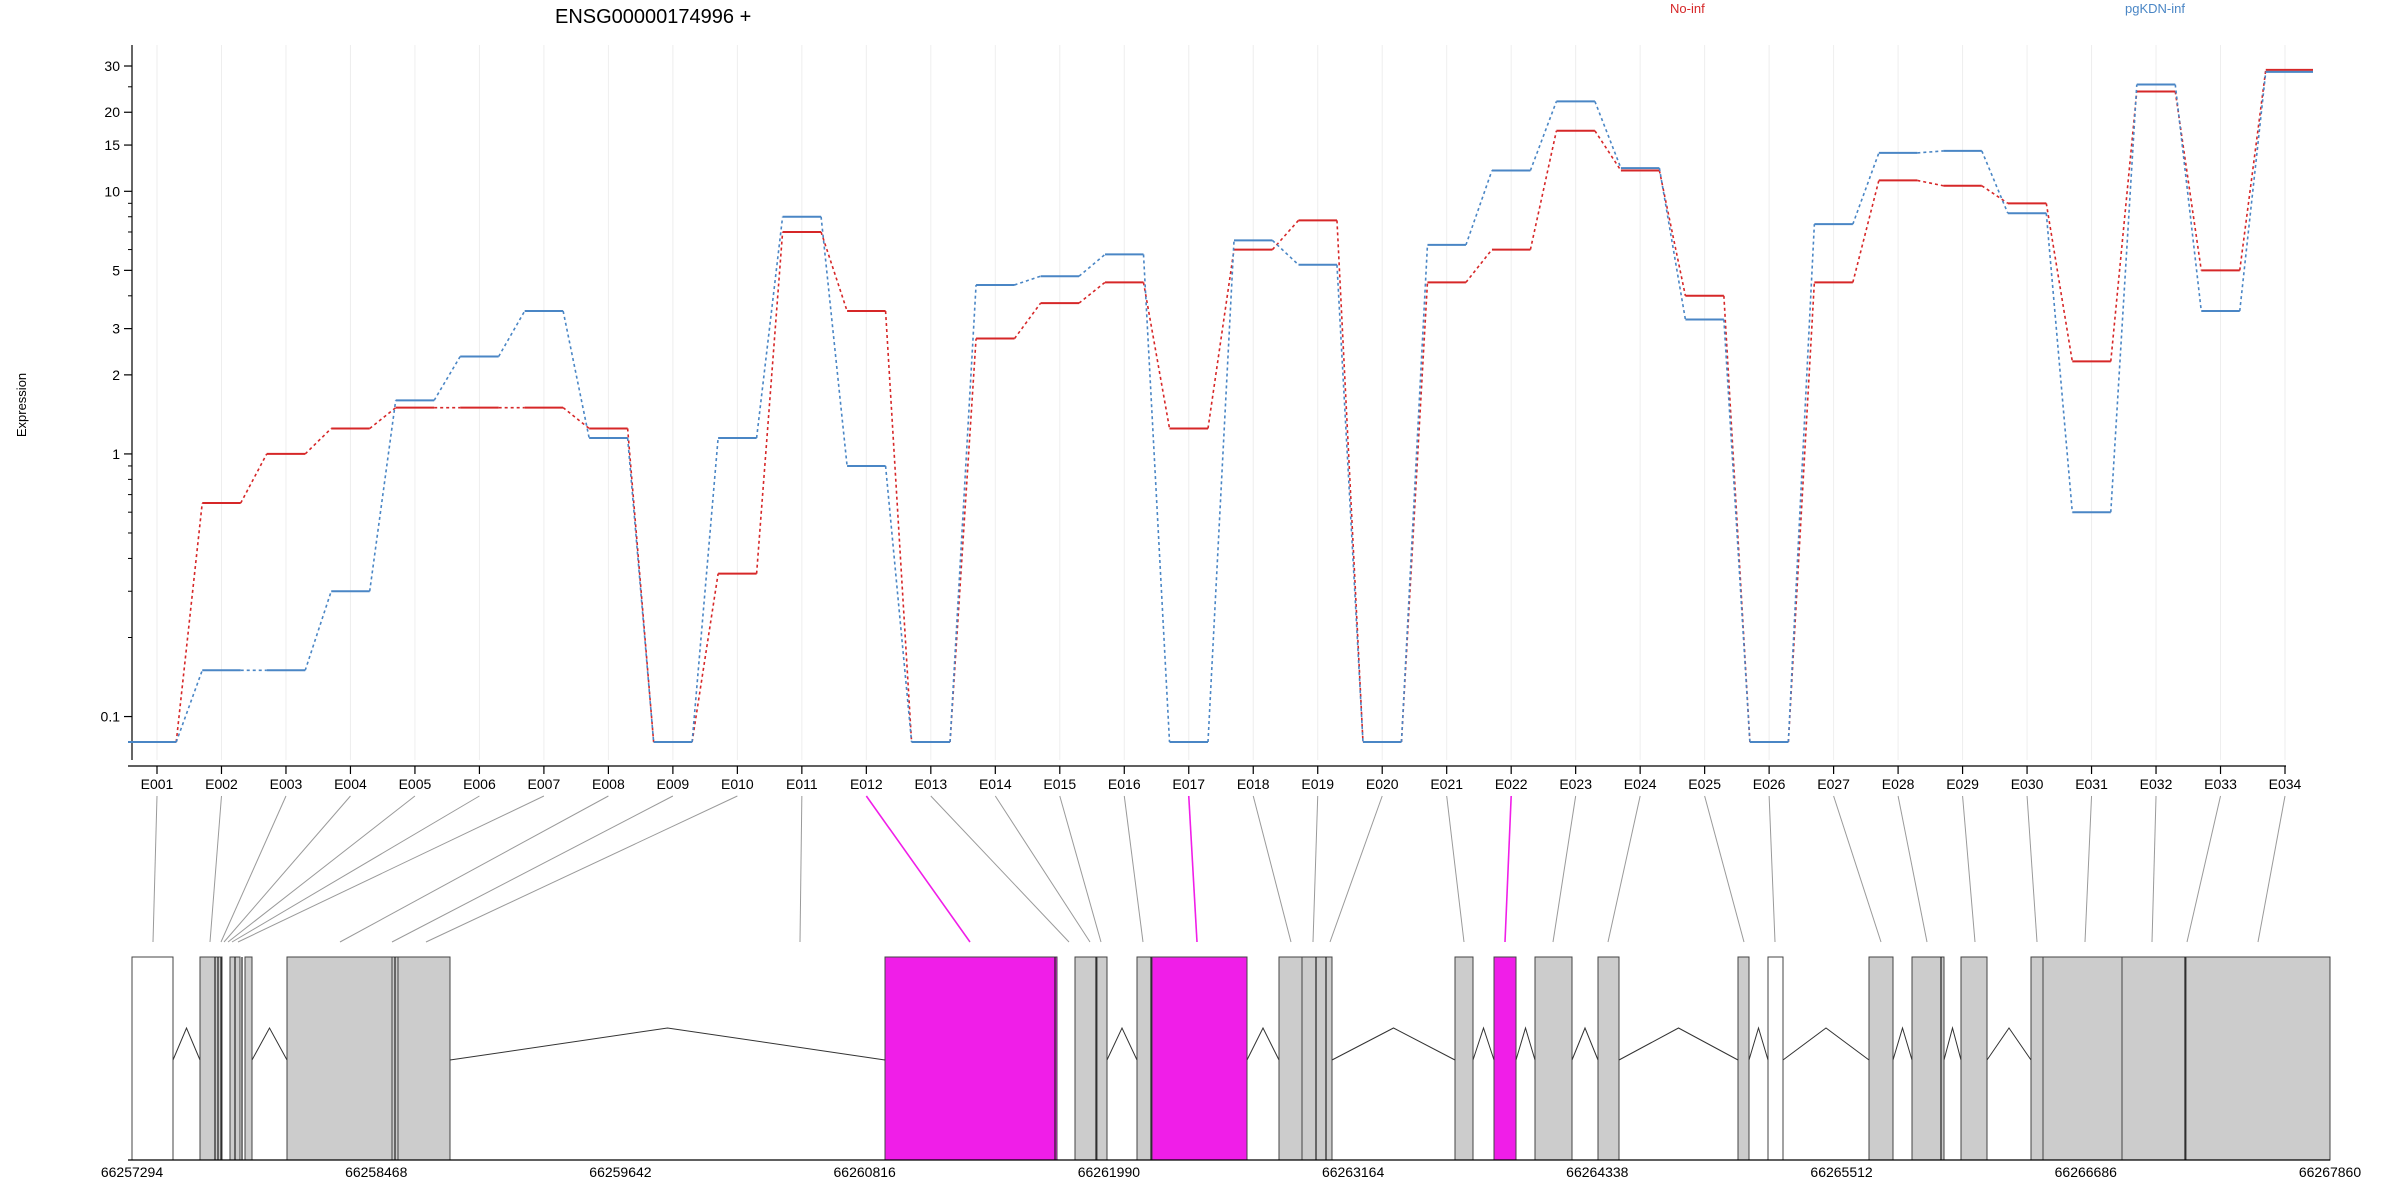 This screenshot has width=2400, height=1200. What do you see at coordinates (2032, 869) in the screenshot?
I see `connector-E030` at bounding box center [2032, 869].